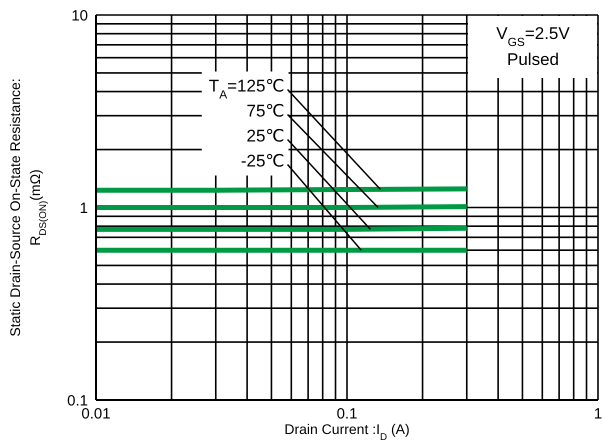 The image size is (612, 446). What do you see at coordinates (598, 414) in the screenshot?
I see `x-tick-label: 1` at bounding box center [598, 414].